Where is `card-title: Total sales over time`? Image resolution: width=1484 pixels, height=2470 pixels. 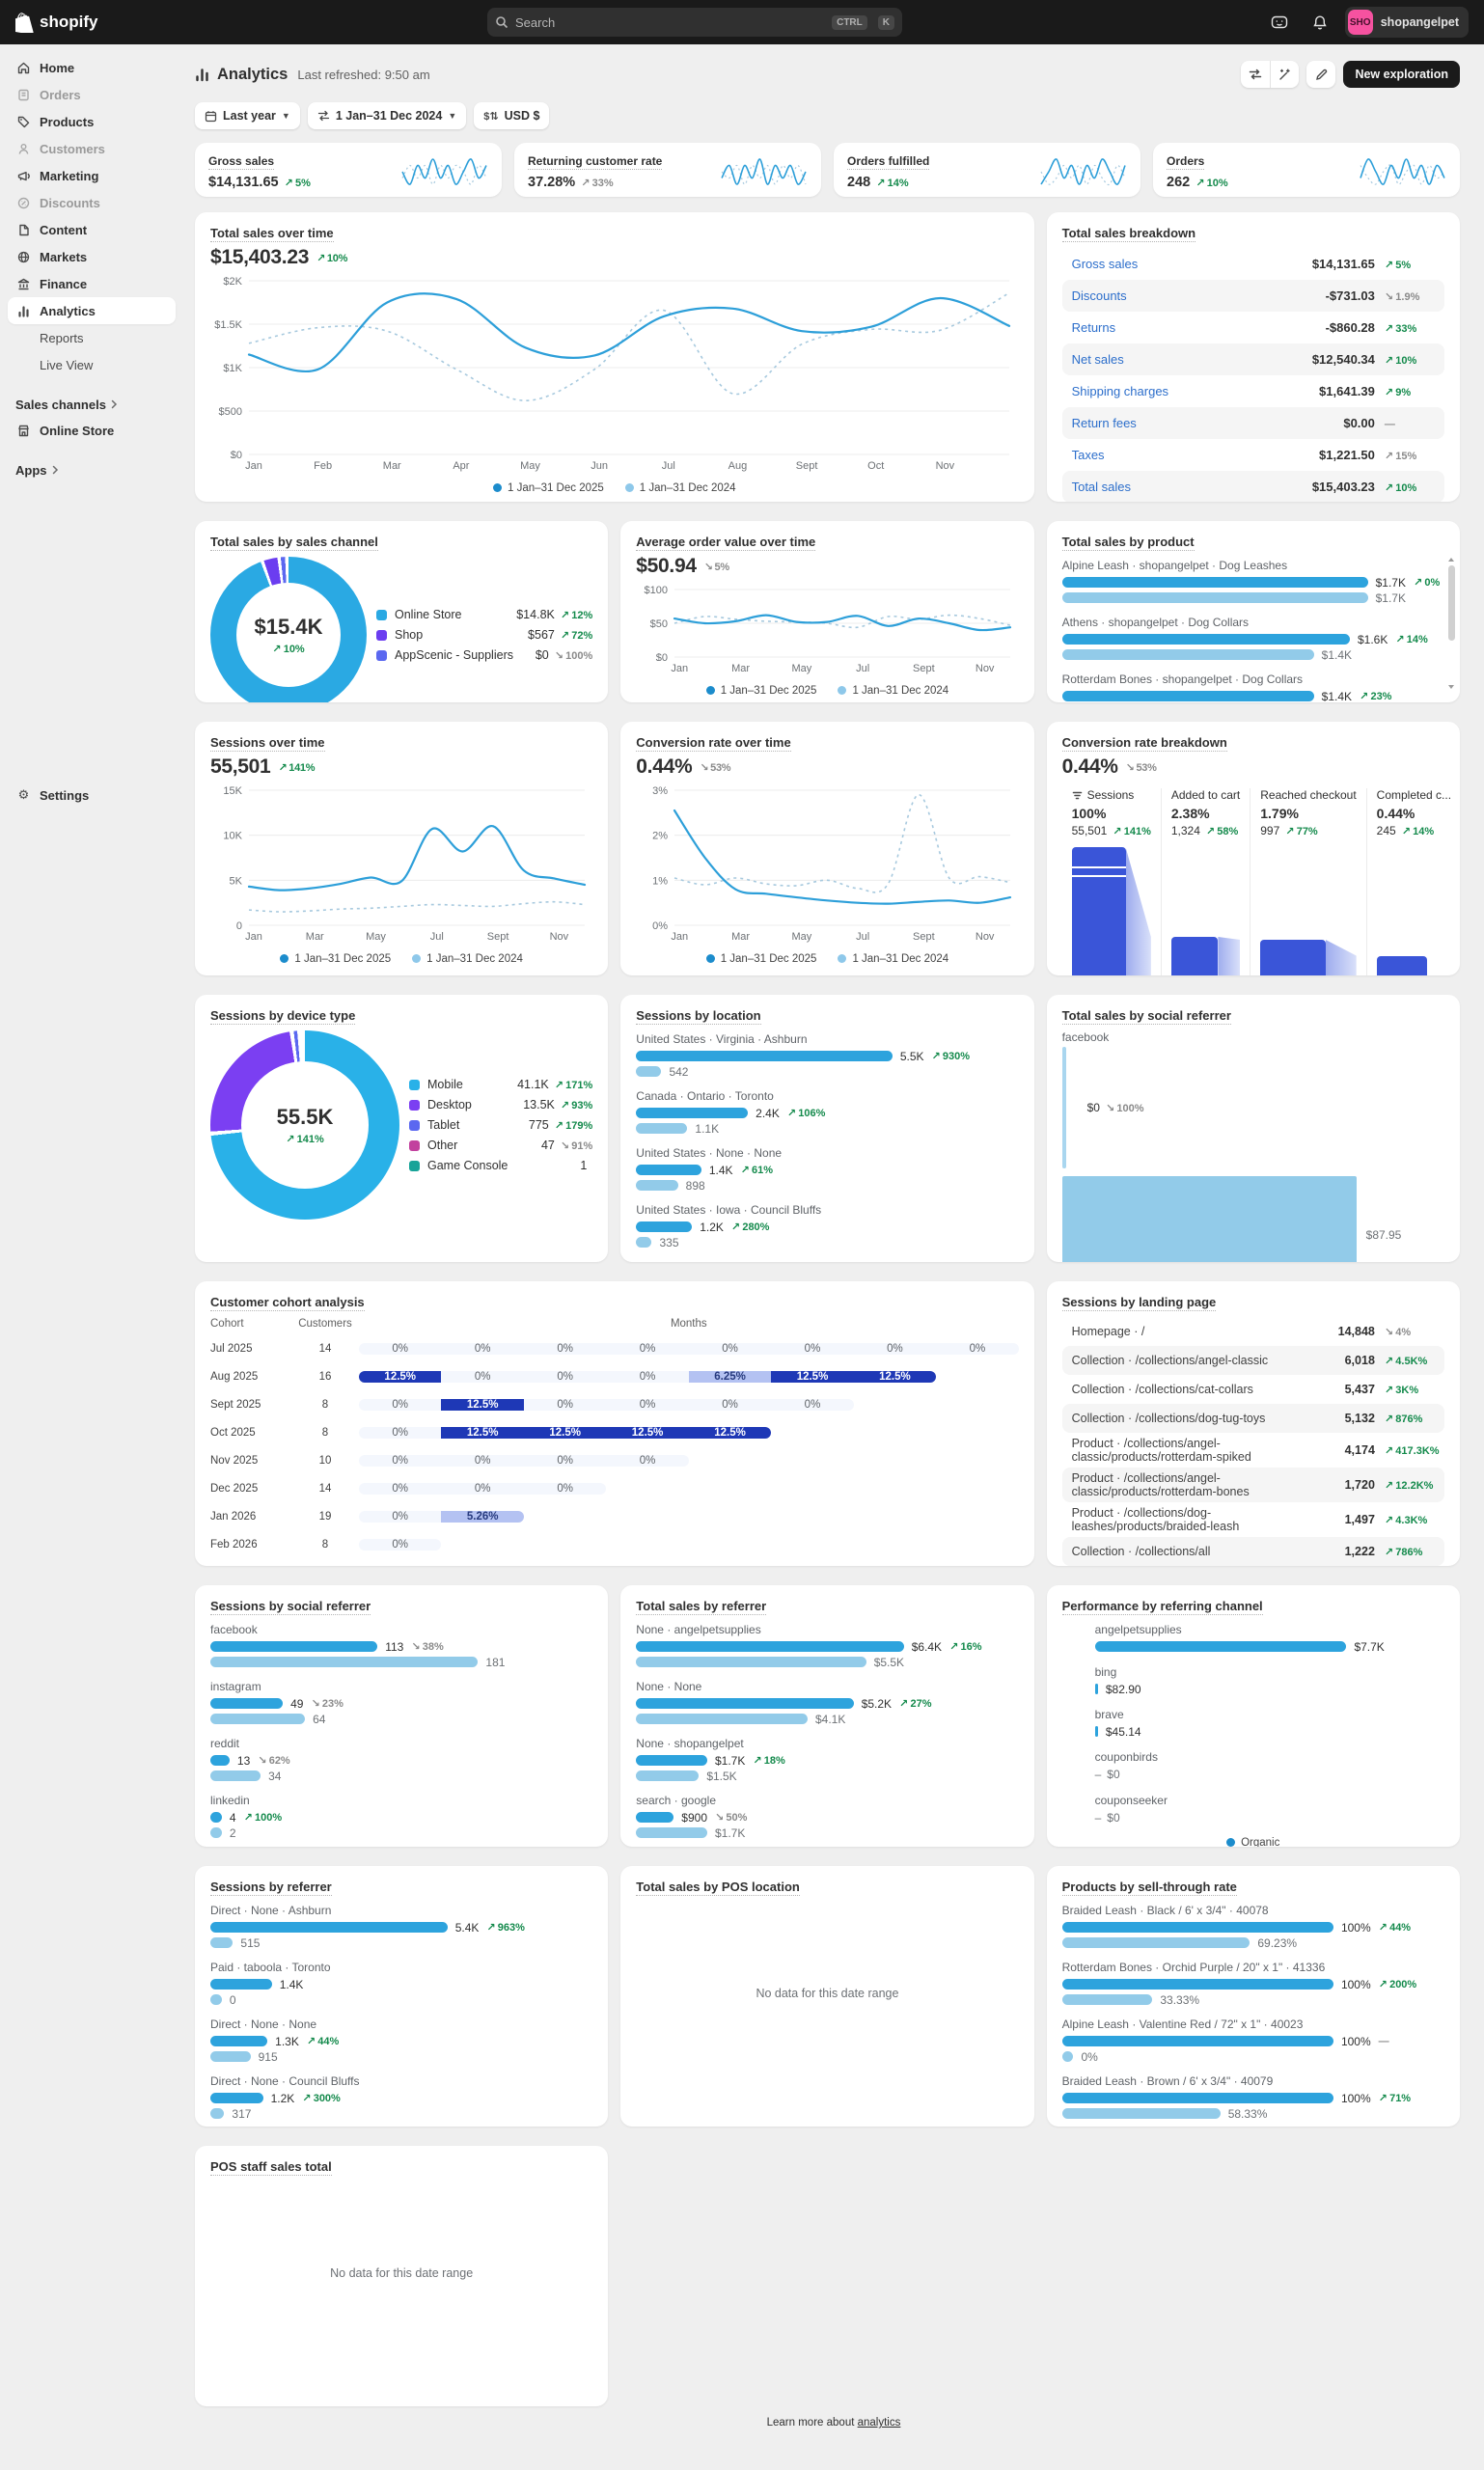 card-title: Total sales over time is located at coordinates (272, 234).